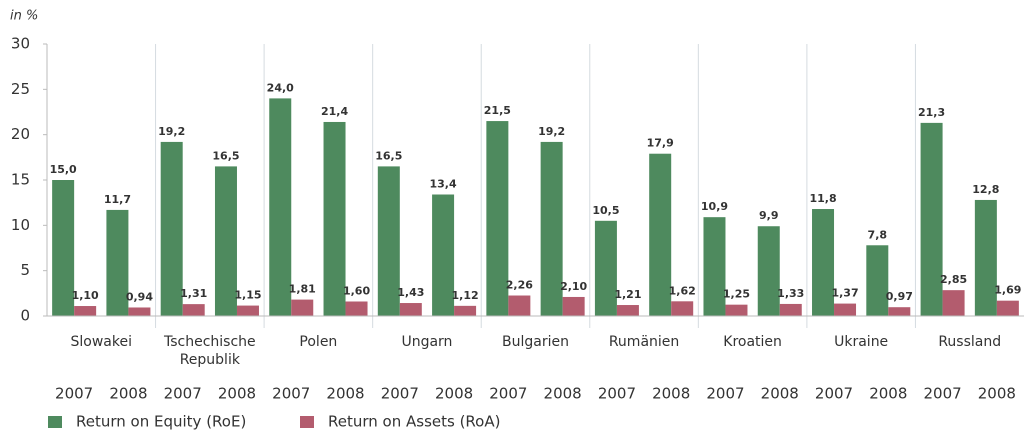 This screenshot has height=434, width=1024. What do you see at coordinates (844, 293) in the screenshot?
I see `value-label: 1,37` at bounding box center [844, 293].